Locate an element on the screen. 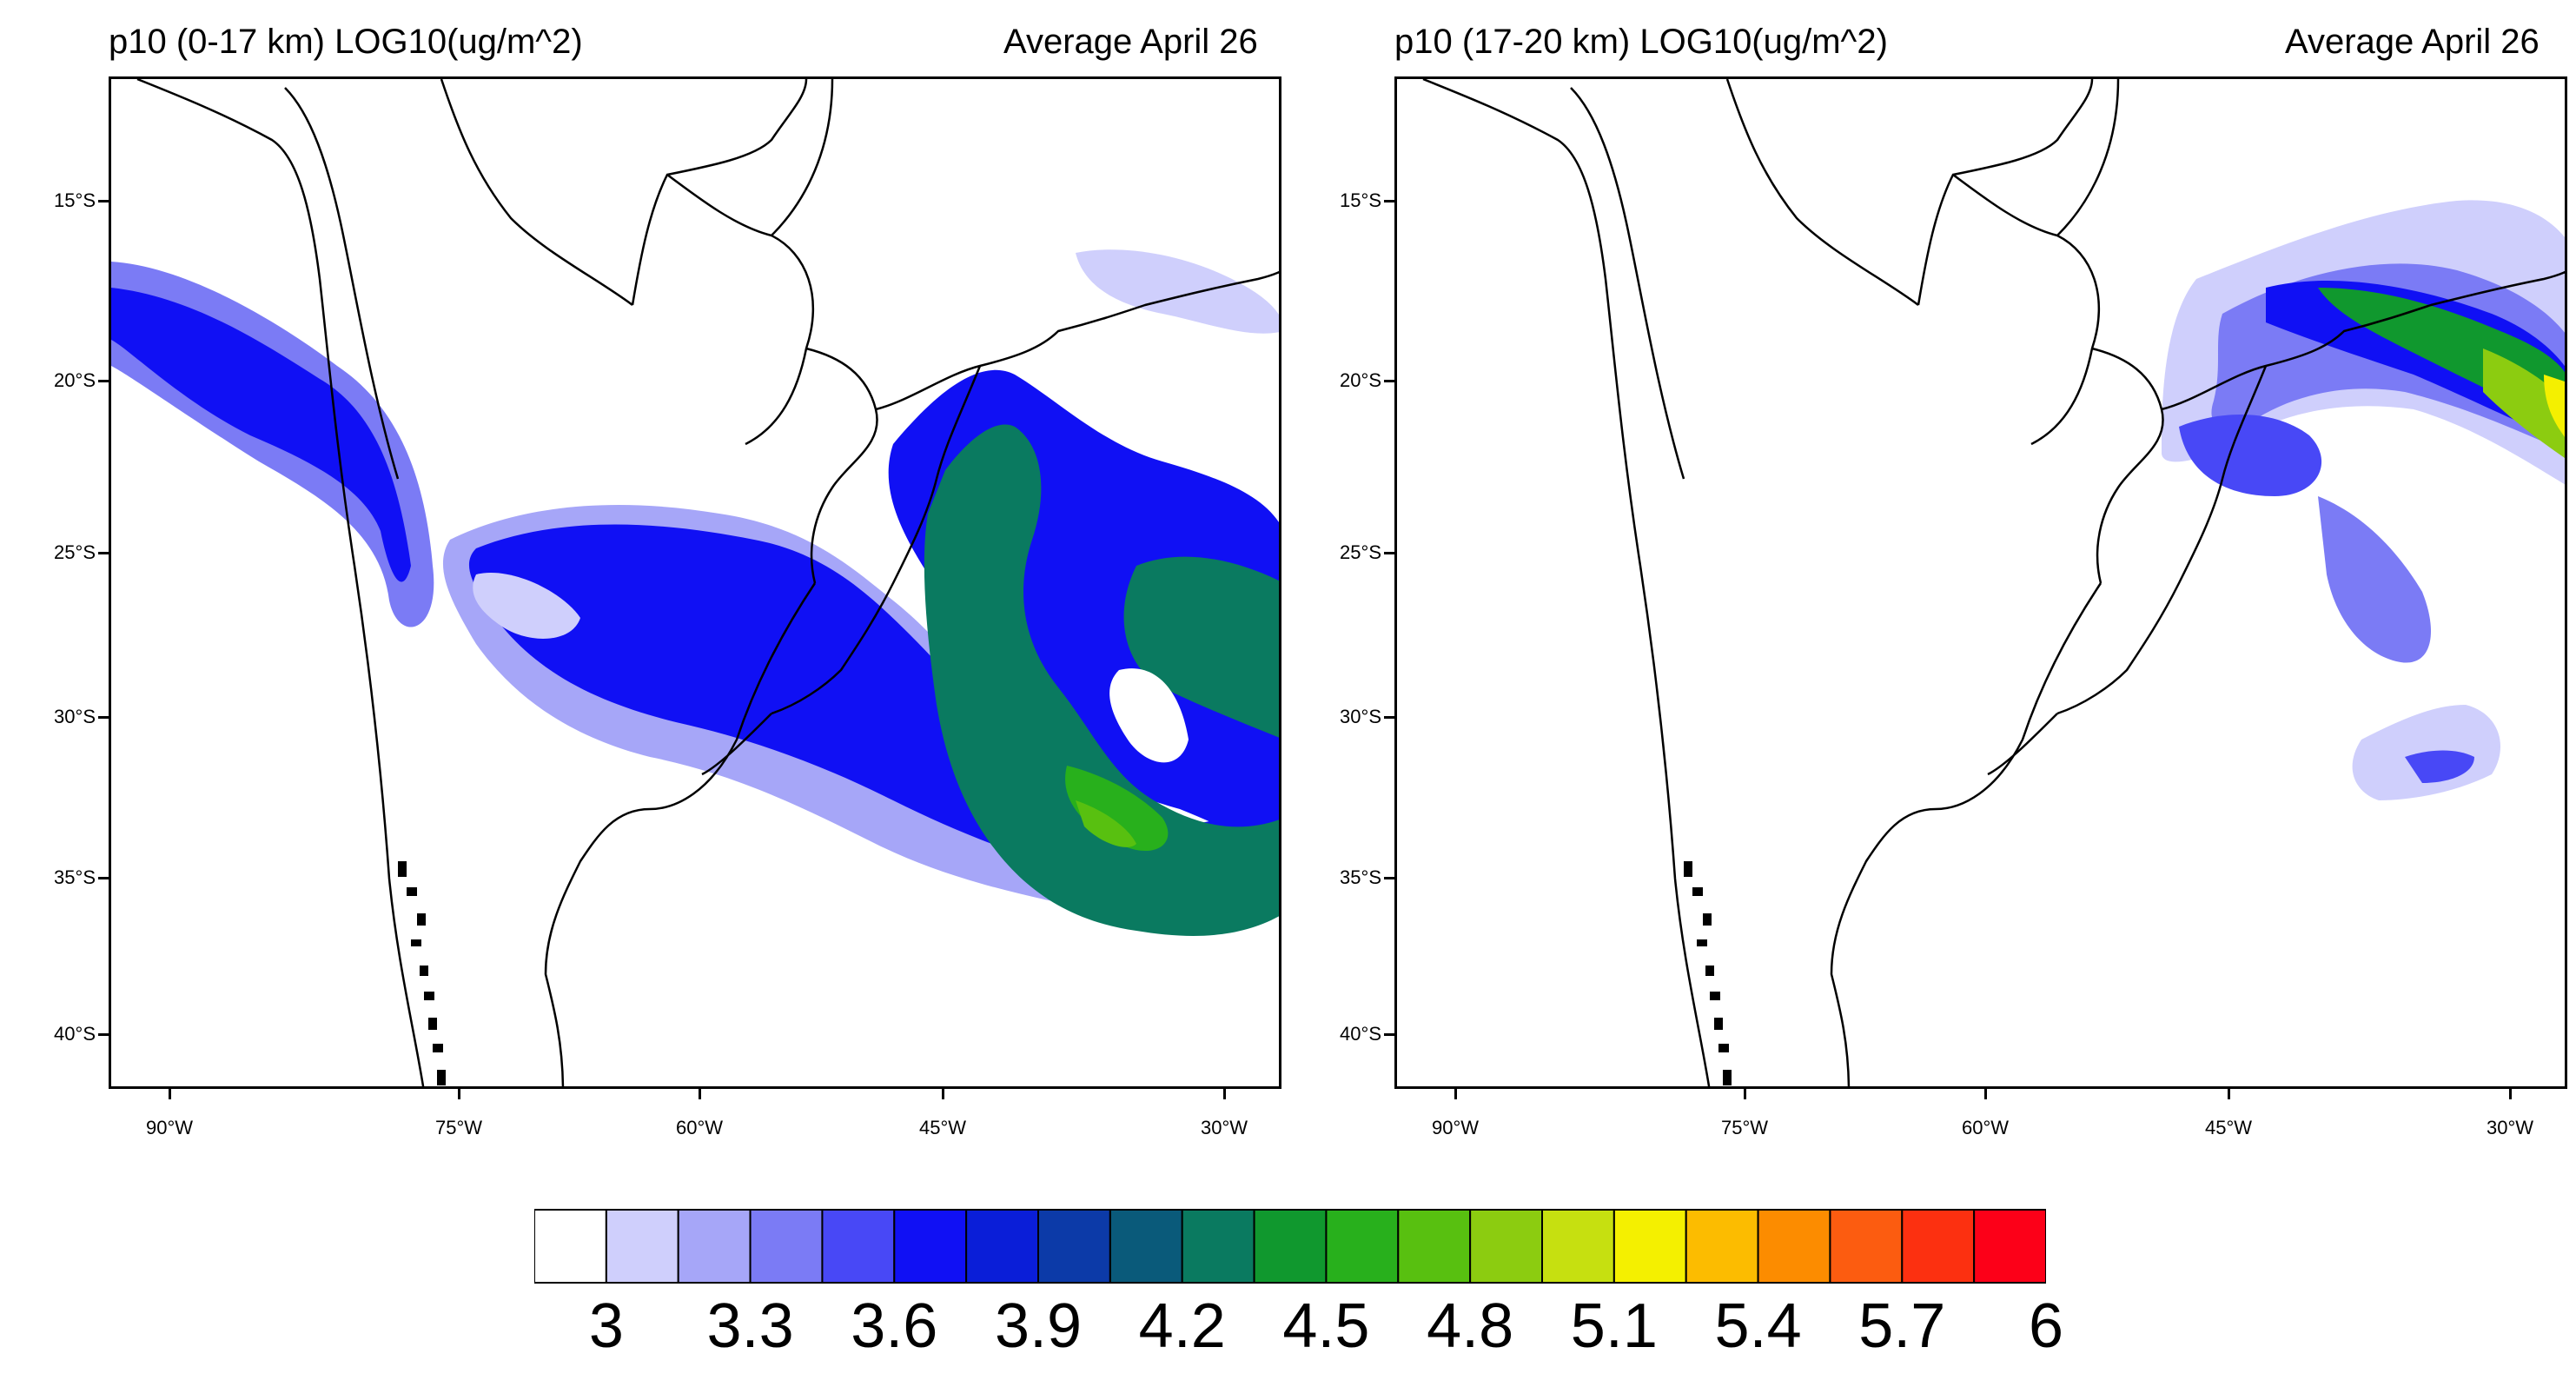 The image size is (2576, 1387). colorbar-label: 5.1 is located at coordinates (1614, 1326).